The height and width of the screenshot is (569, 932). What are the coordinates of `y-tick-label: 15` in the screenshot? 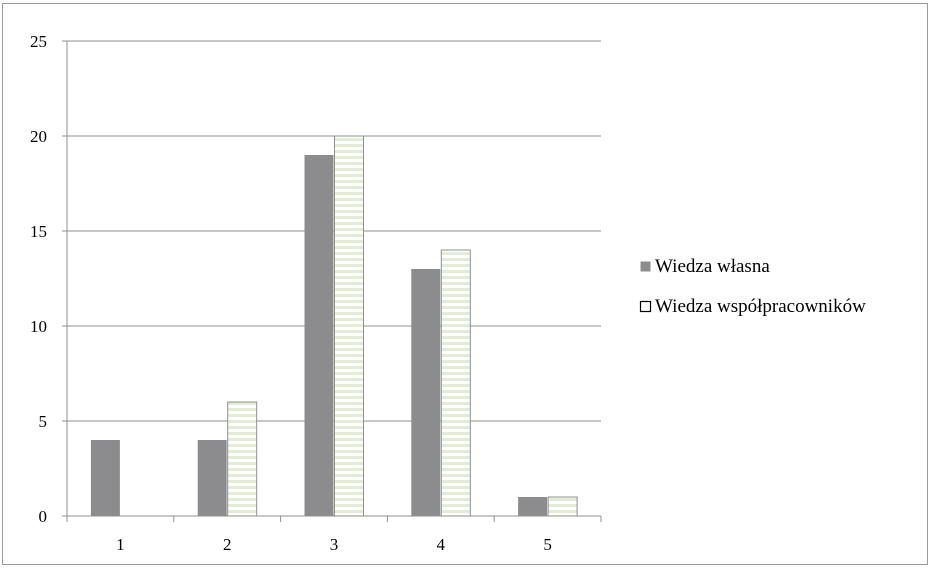 It's located at (38, 231).